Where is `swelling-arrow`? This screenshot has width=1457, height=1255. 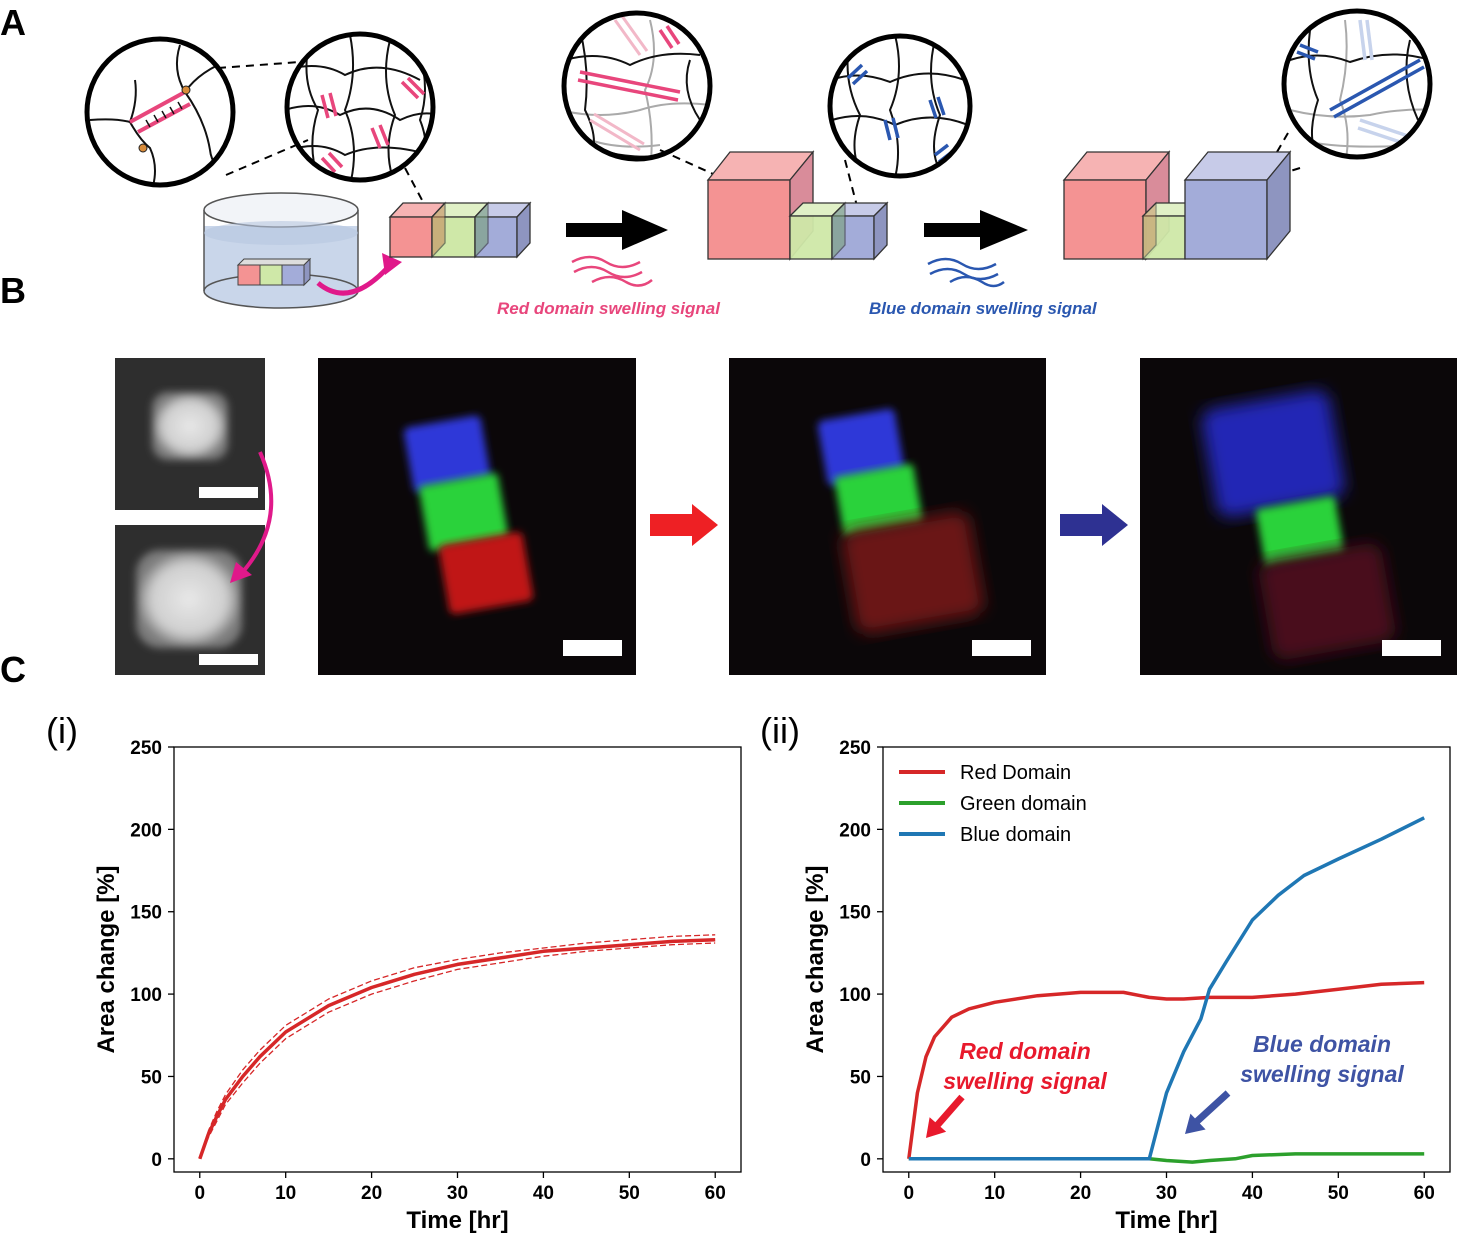 swelling-arrow is located at coordinates (256, 514).